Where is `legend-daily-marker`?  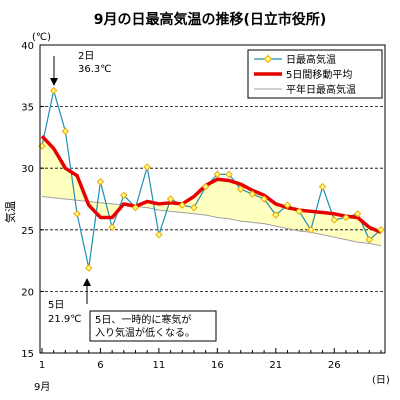
legend-daily-marker is located at coordinates (268, 59).